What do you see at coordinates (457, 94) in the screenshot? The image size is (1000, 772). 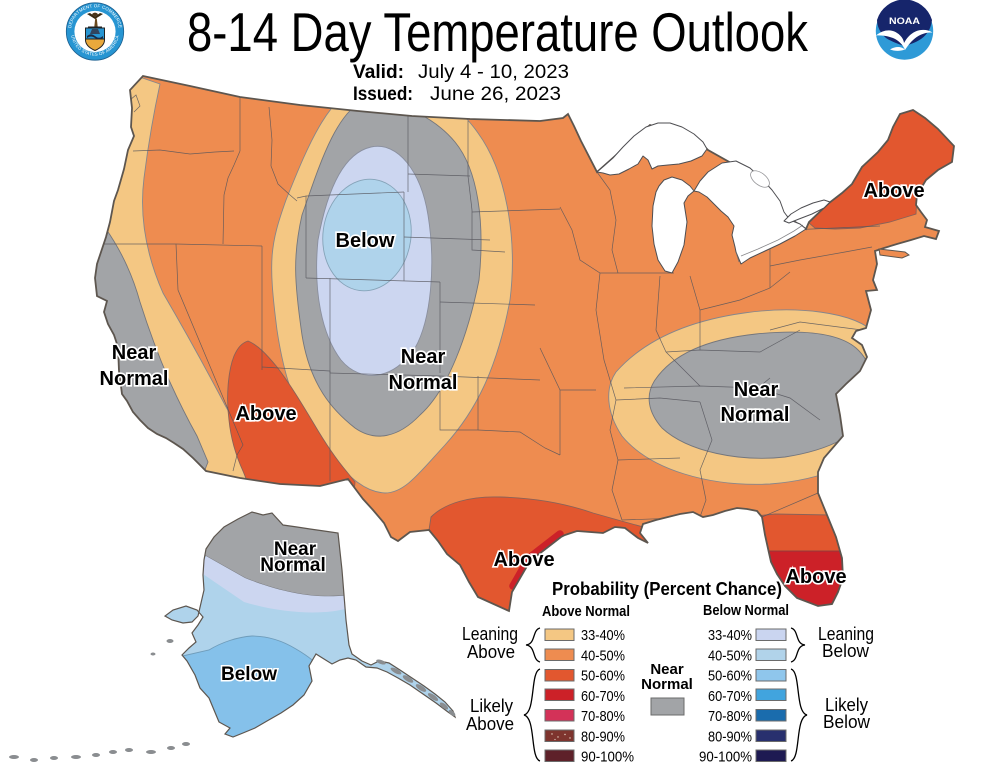 I see `svg-text:Issued:June 26, 2023: Issued: June 26, 2023` at bounding box center [457, 94].